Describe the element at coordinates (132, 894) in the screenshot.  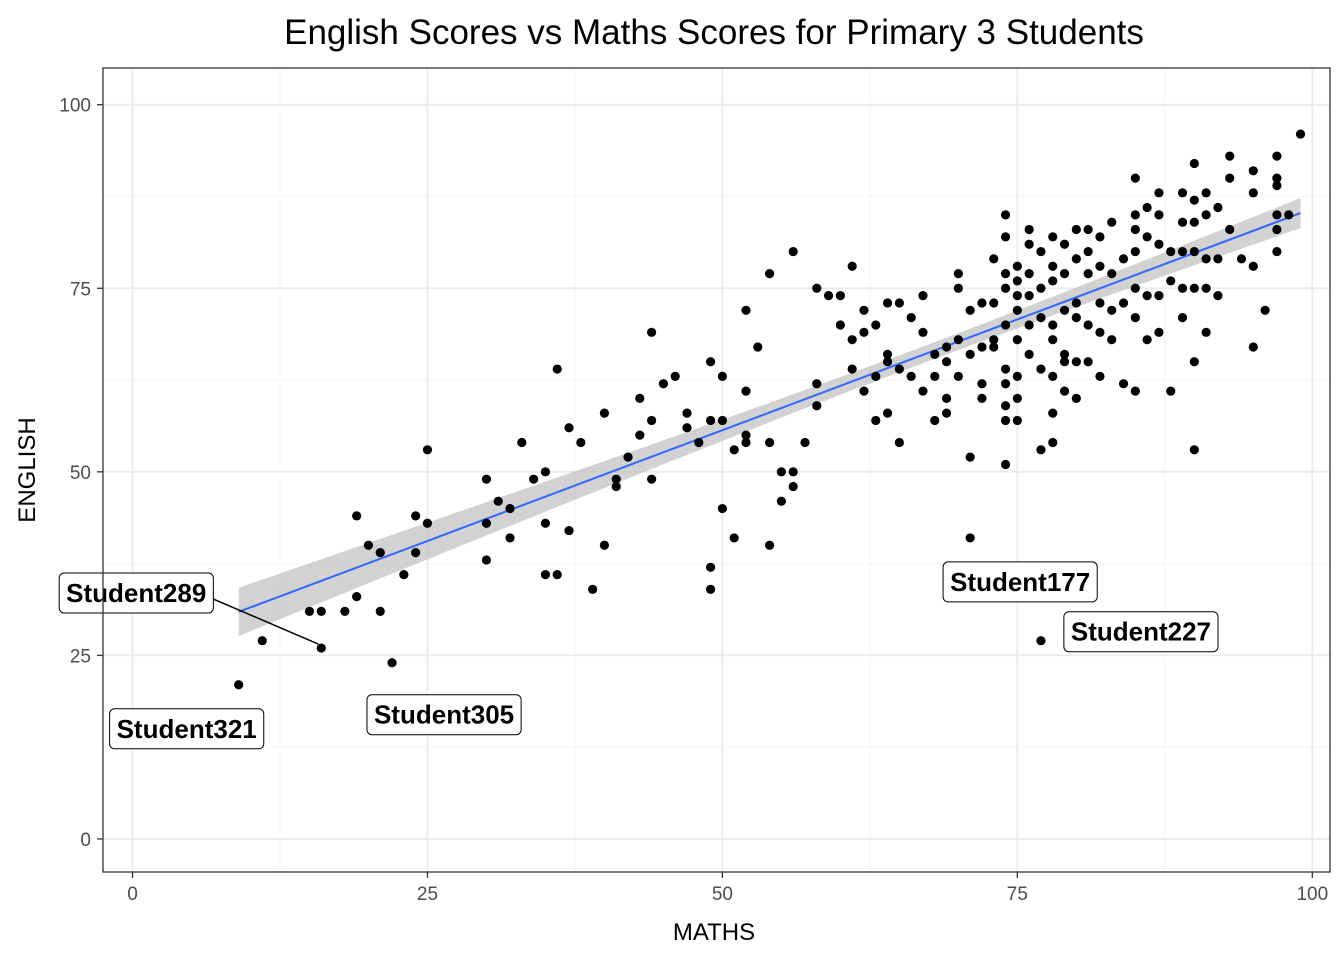
I see `x-tick-label: 0` at that location.